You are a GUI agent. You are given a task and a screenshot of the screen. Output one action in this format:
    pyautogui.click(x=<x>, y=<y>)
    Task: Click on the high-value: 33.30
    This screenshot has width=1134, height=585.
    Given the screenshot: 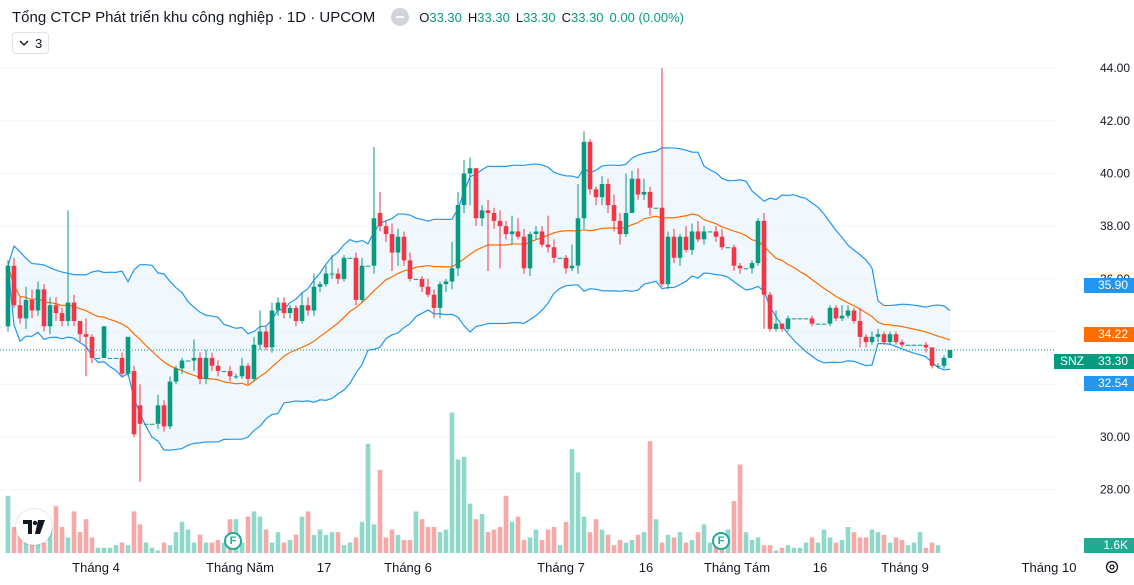 What is the action you would take?
    pyautogui.click(x=493, y=17)
    